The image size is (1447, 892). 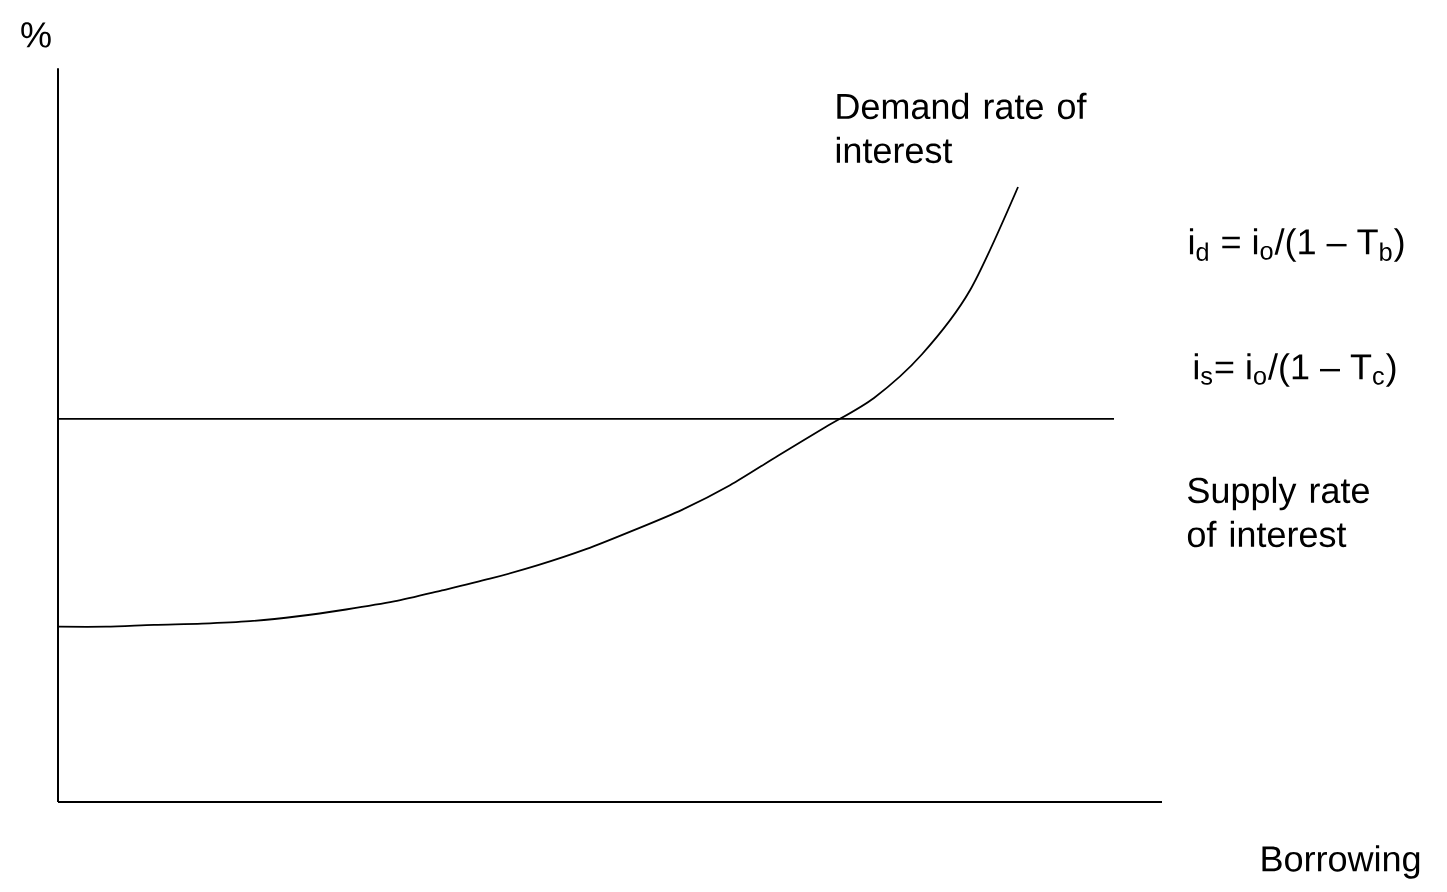 What do you see at coordinates (1296, 245) in the screenshot?
I see `text: i$_{d}$ = i$_{o}$/(1 – T$_{b}$)` at bounding box center [1296, 245].